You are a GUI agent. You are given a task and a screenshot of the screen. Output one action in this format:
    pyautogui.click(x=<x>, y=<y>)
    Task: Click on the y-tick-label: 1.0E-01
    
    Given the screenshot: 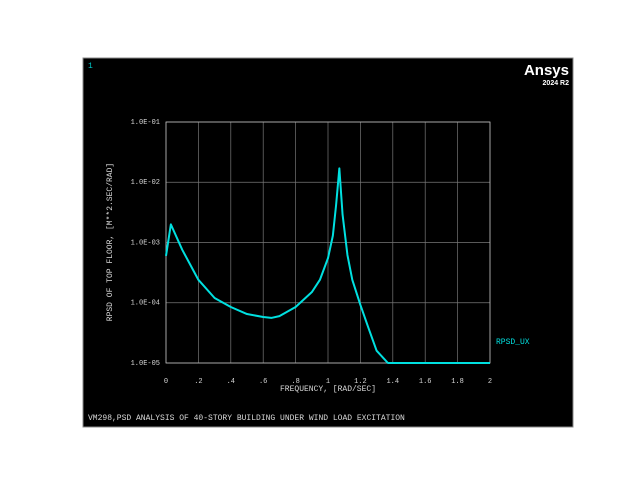 What is the action you would take?
    pyautogui.click(x=145, y=123)
    